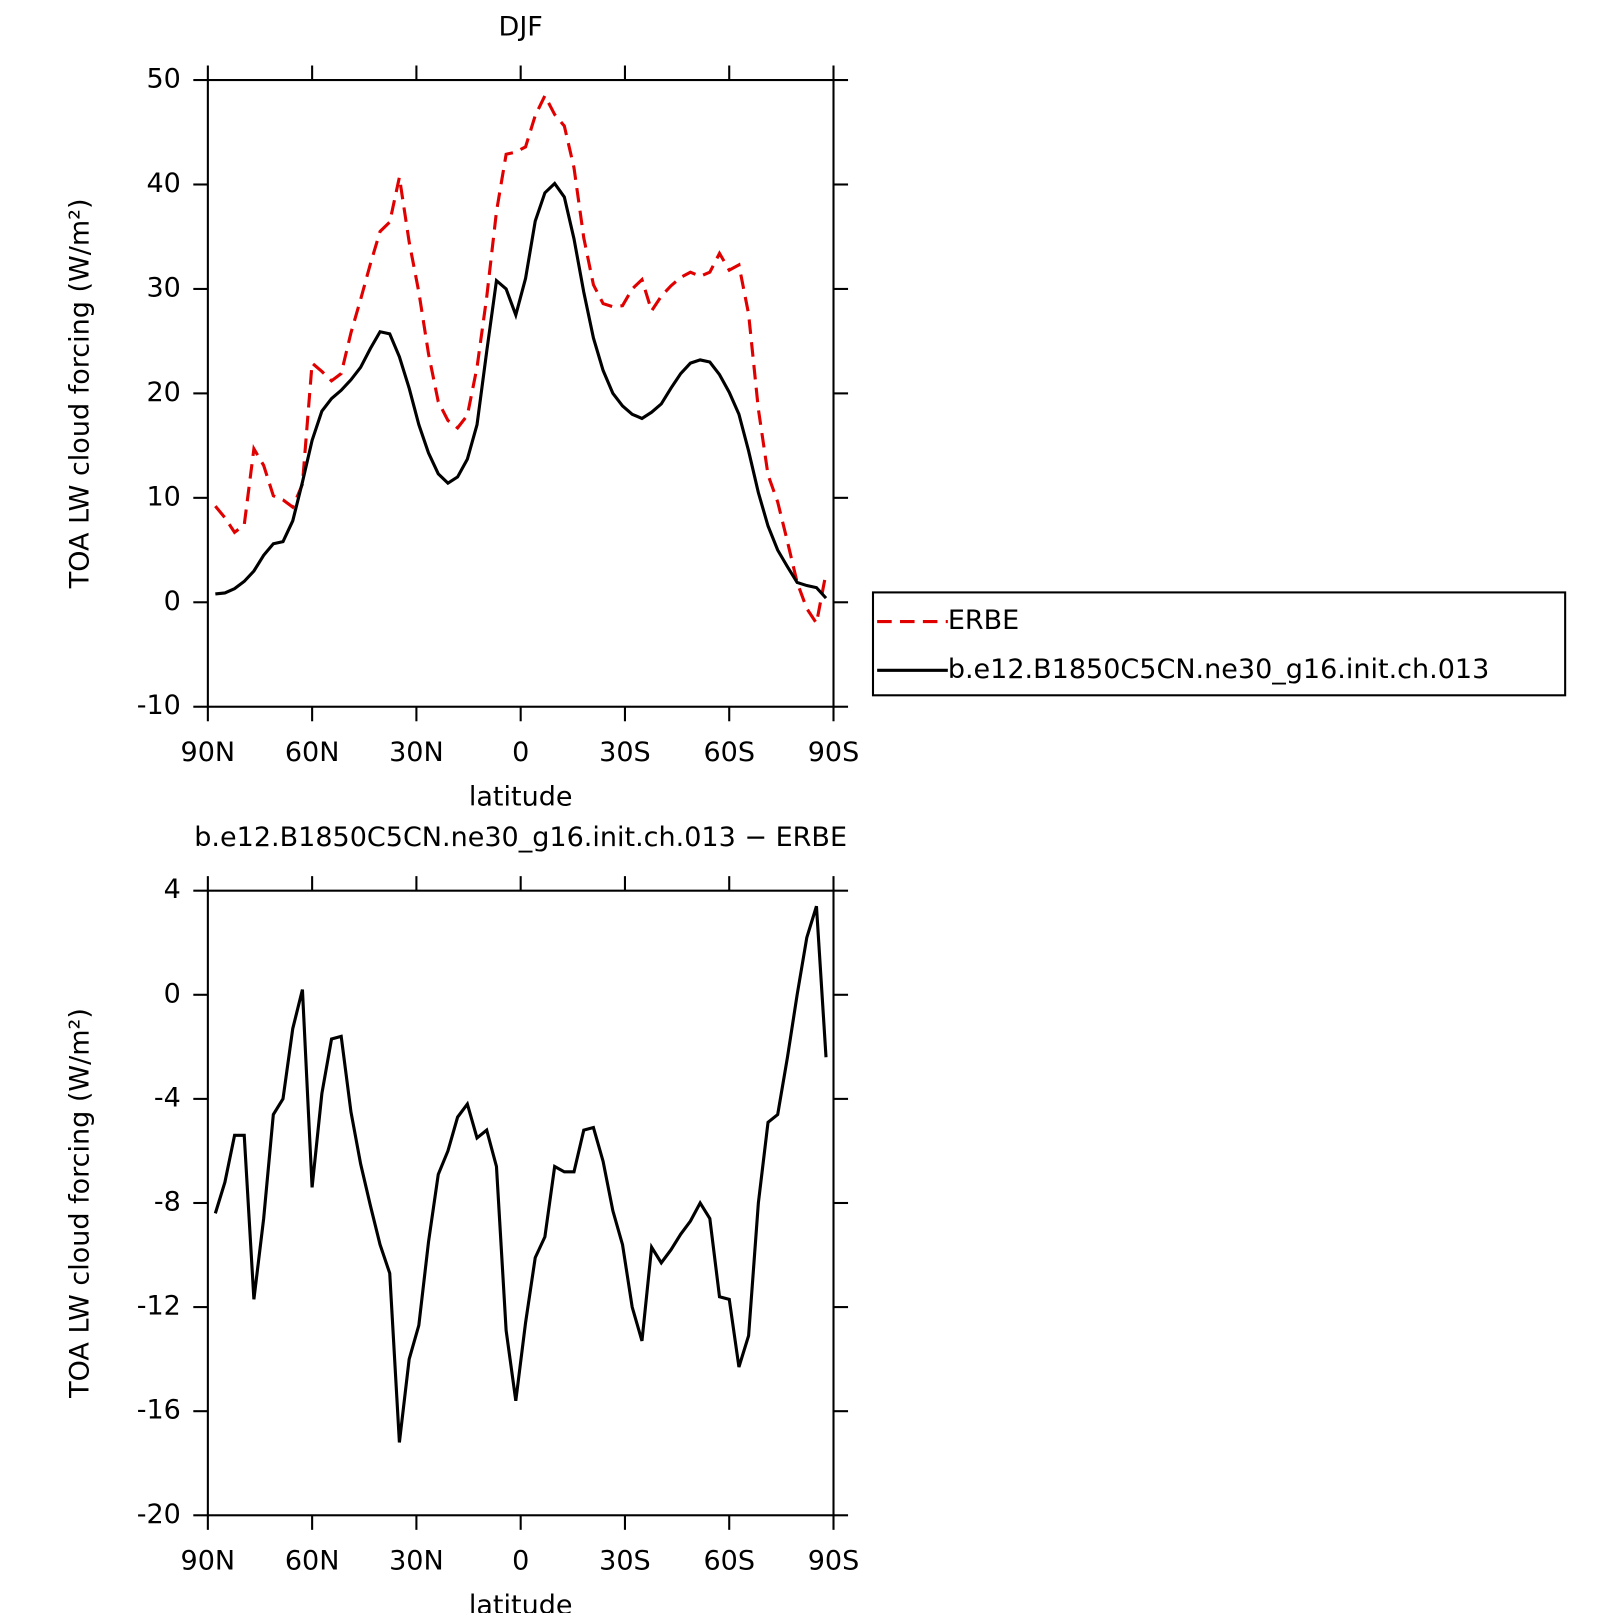 The image size is (1614, 1613). Describe the element at coordinates (159, 1306) in the screenshot. I see `y-tick-label: -12` at that location.